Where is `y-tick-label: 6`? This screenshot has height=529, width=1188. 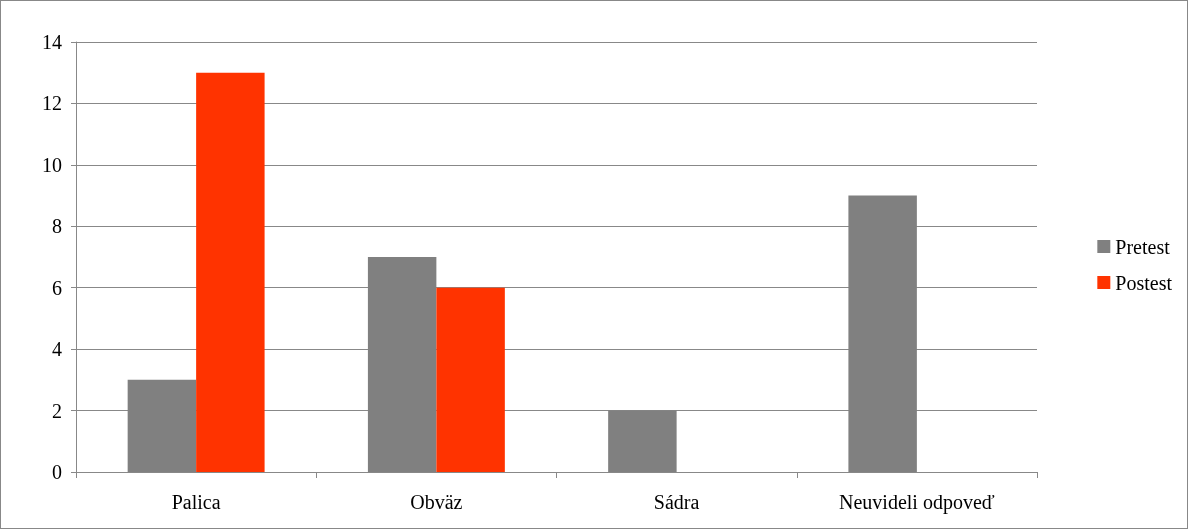
y-tick-label: 6 is located at coordinates (57, 287).